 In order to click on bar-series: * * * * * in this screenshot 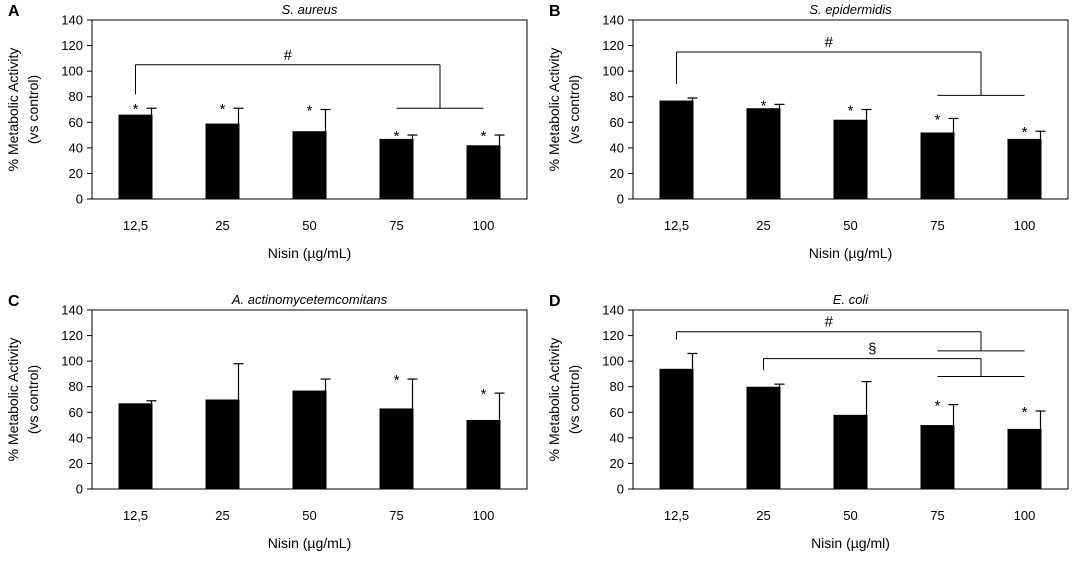, I will do `click(311, 150)`.